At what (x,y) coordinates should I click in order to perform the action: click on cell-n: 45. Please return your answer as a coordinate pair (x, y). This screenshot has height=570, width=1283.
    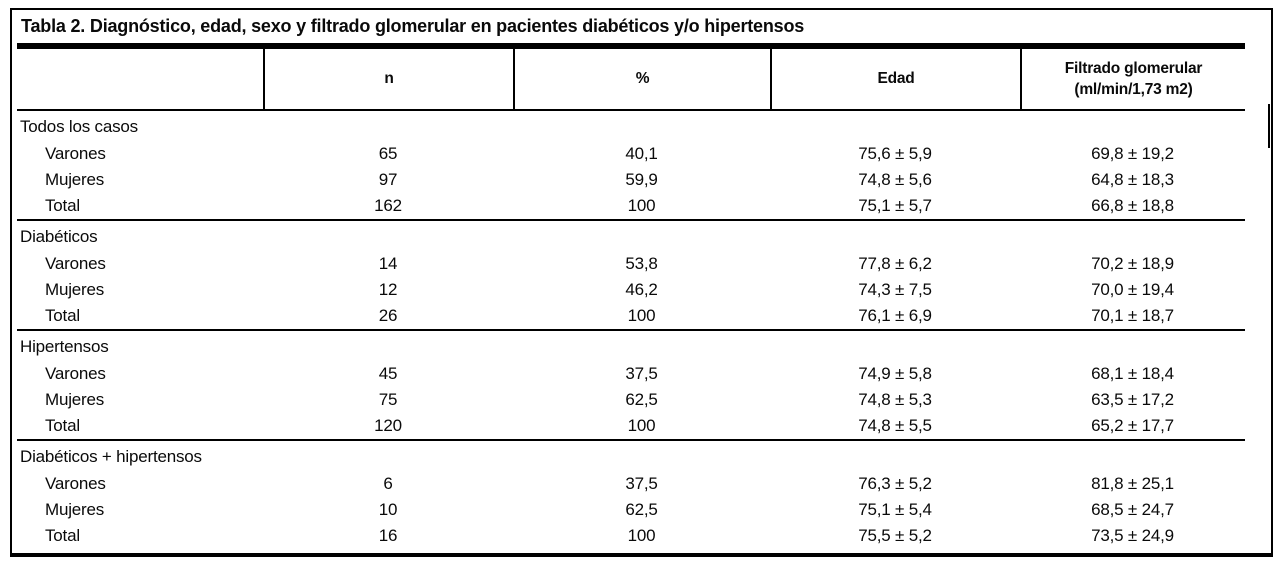
    Looking at the image, I should click on (388, 373).